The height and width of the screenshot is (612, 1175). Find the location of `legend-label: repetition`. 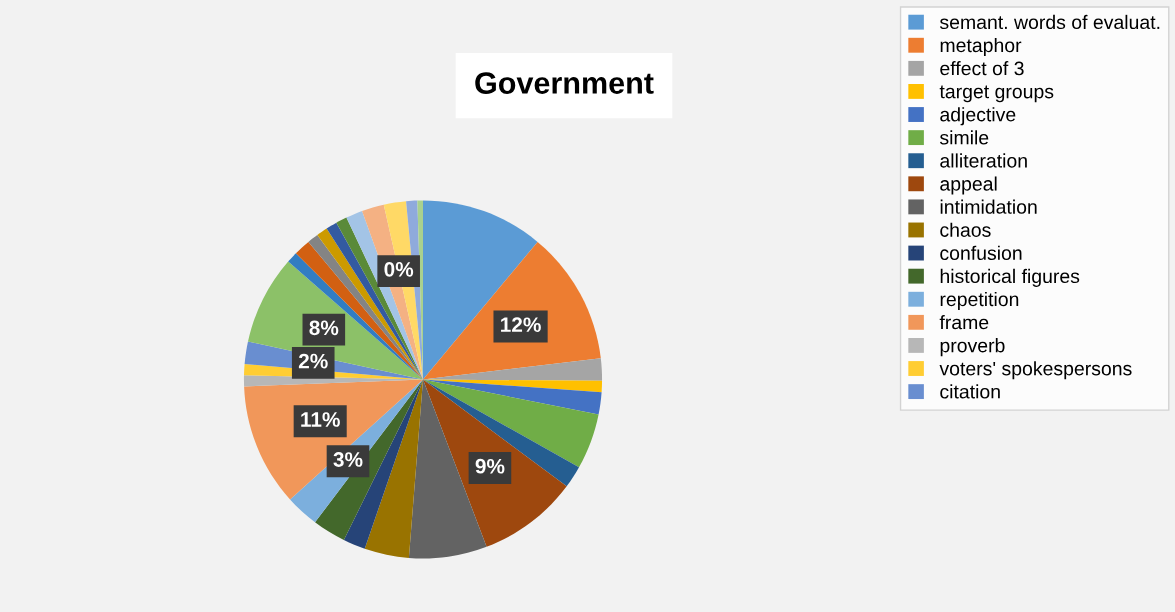

legend-label: repetition is located at coordinates (979, 301).